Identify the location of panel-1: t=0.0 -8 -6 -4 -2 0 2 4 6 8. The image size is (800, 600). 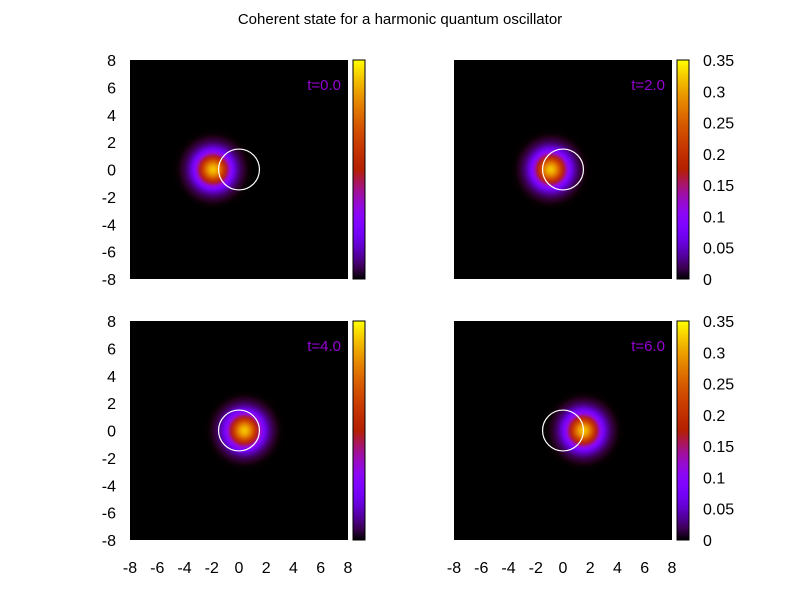
(234, 171).